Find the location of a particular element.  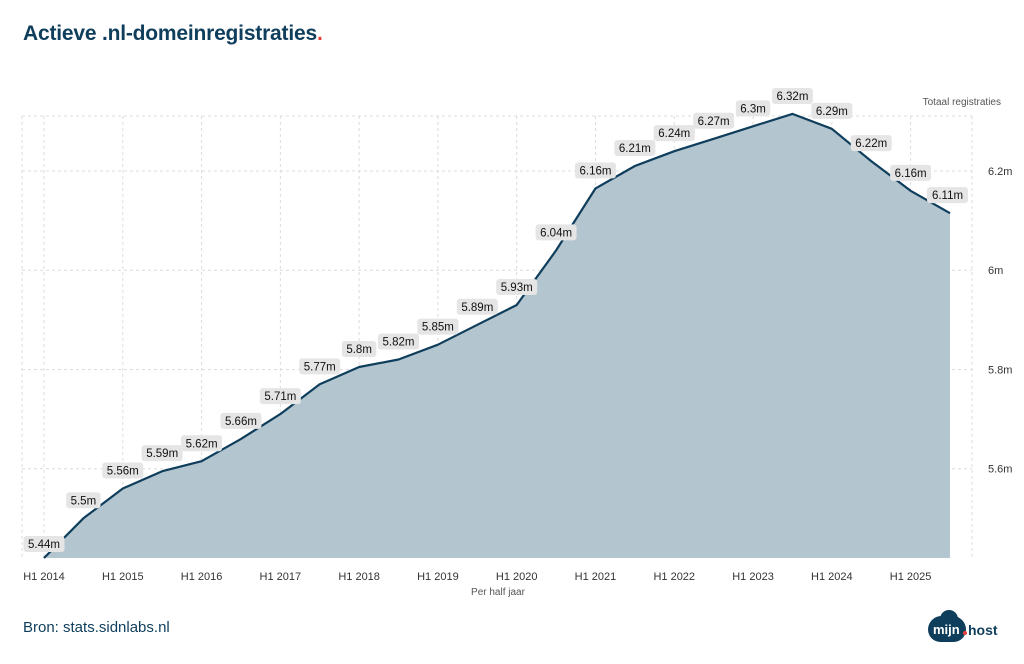

logo-dot is located at coordinates (965, 633).